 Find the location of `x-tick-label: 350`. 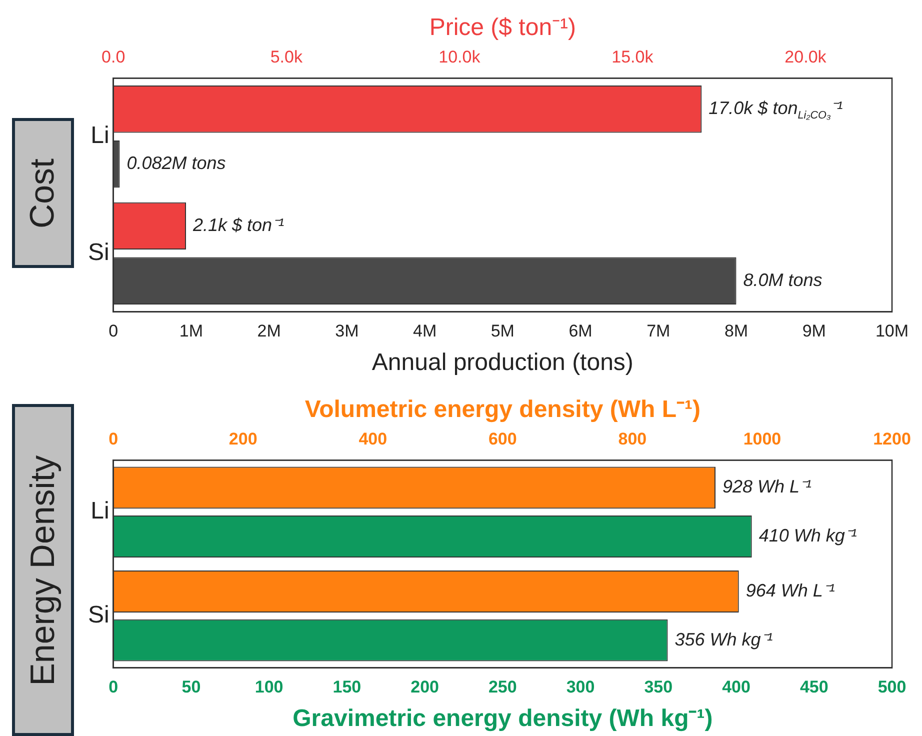

x-tick-label: 350 is located at coordinates (658, 687).